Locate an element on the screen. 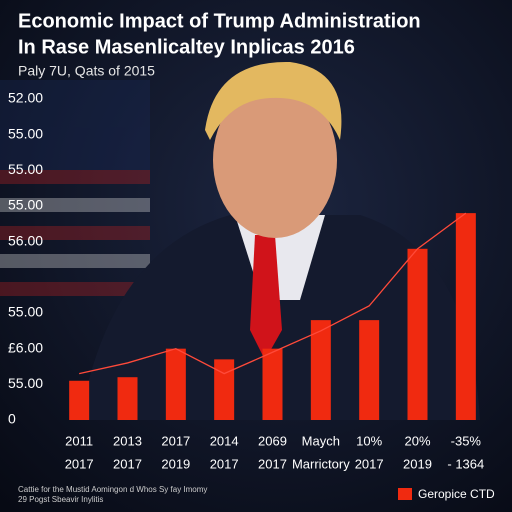 This screenshot has height=512, width=512. x-tick-label: -35% is located at coordinates (466, 440).